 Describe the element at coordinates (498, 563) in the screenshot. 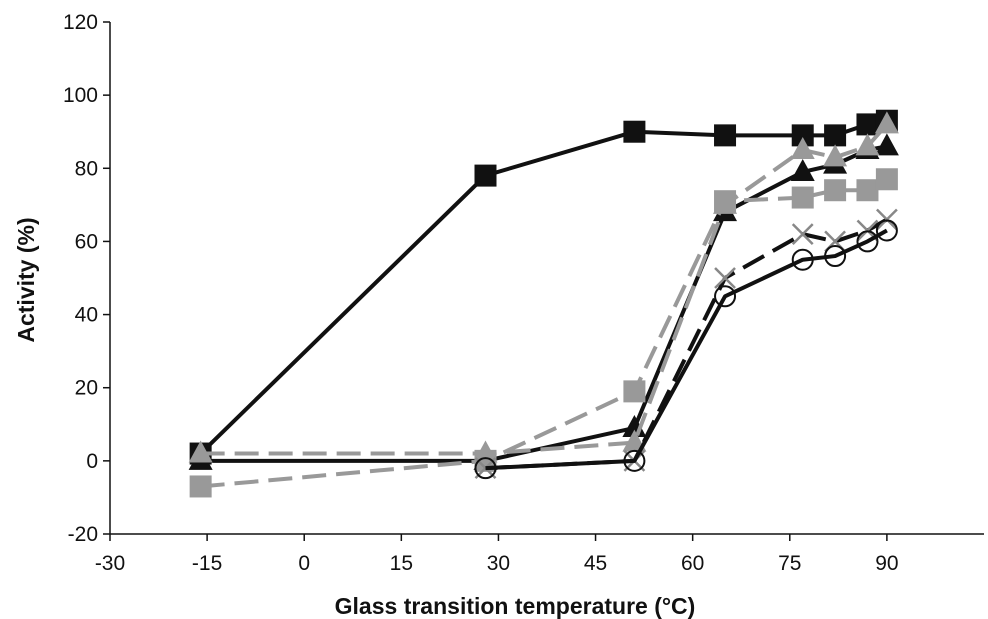

I see `x-tick-label: 30` at that location.